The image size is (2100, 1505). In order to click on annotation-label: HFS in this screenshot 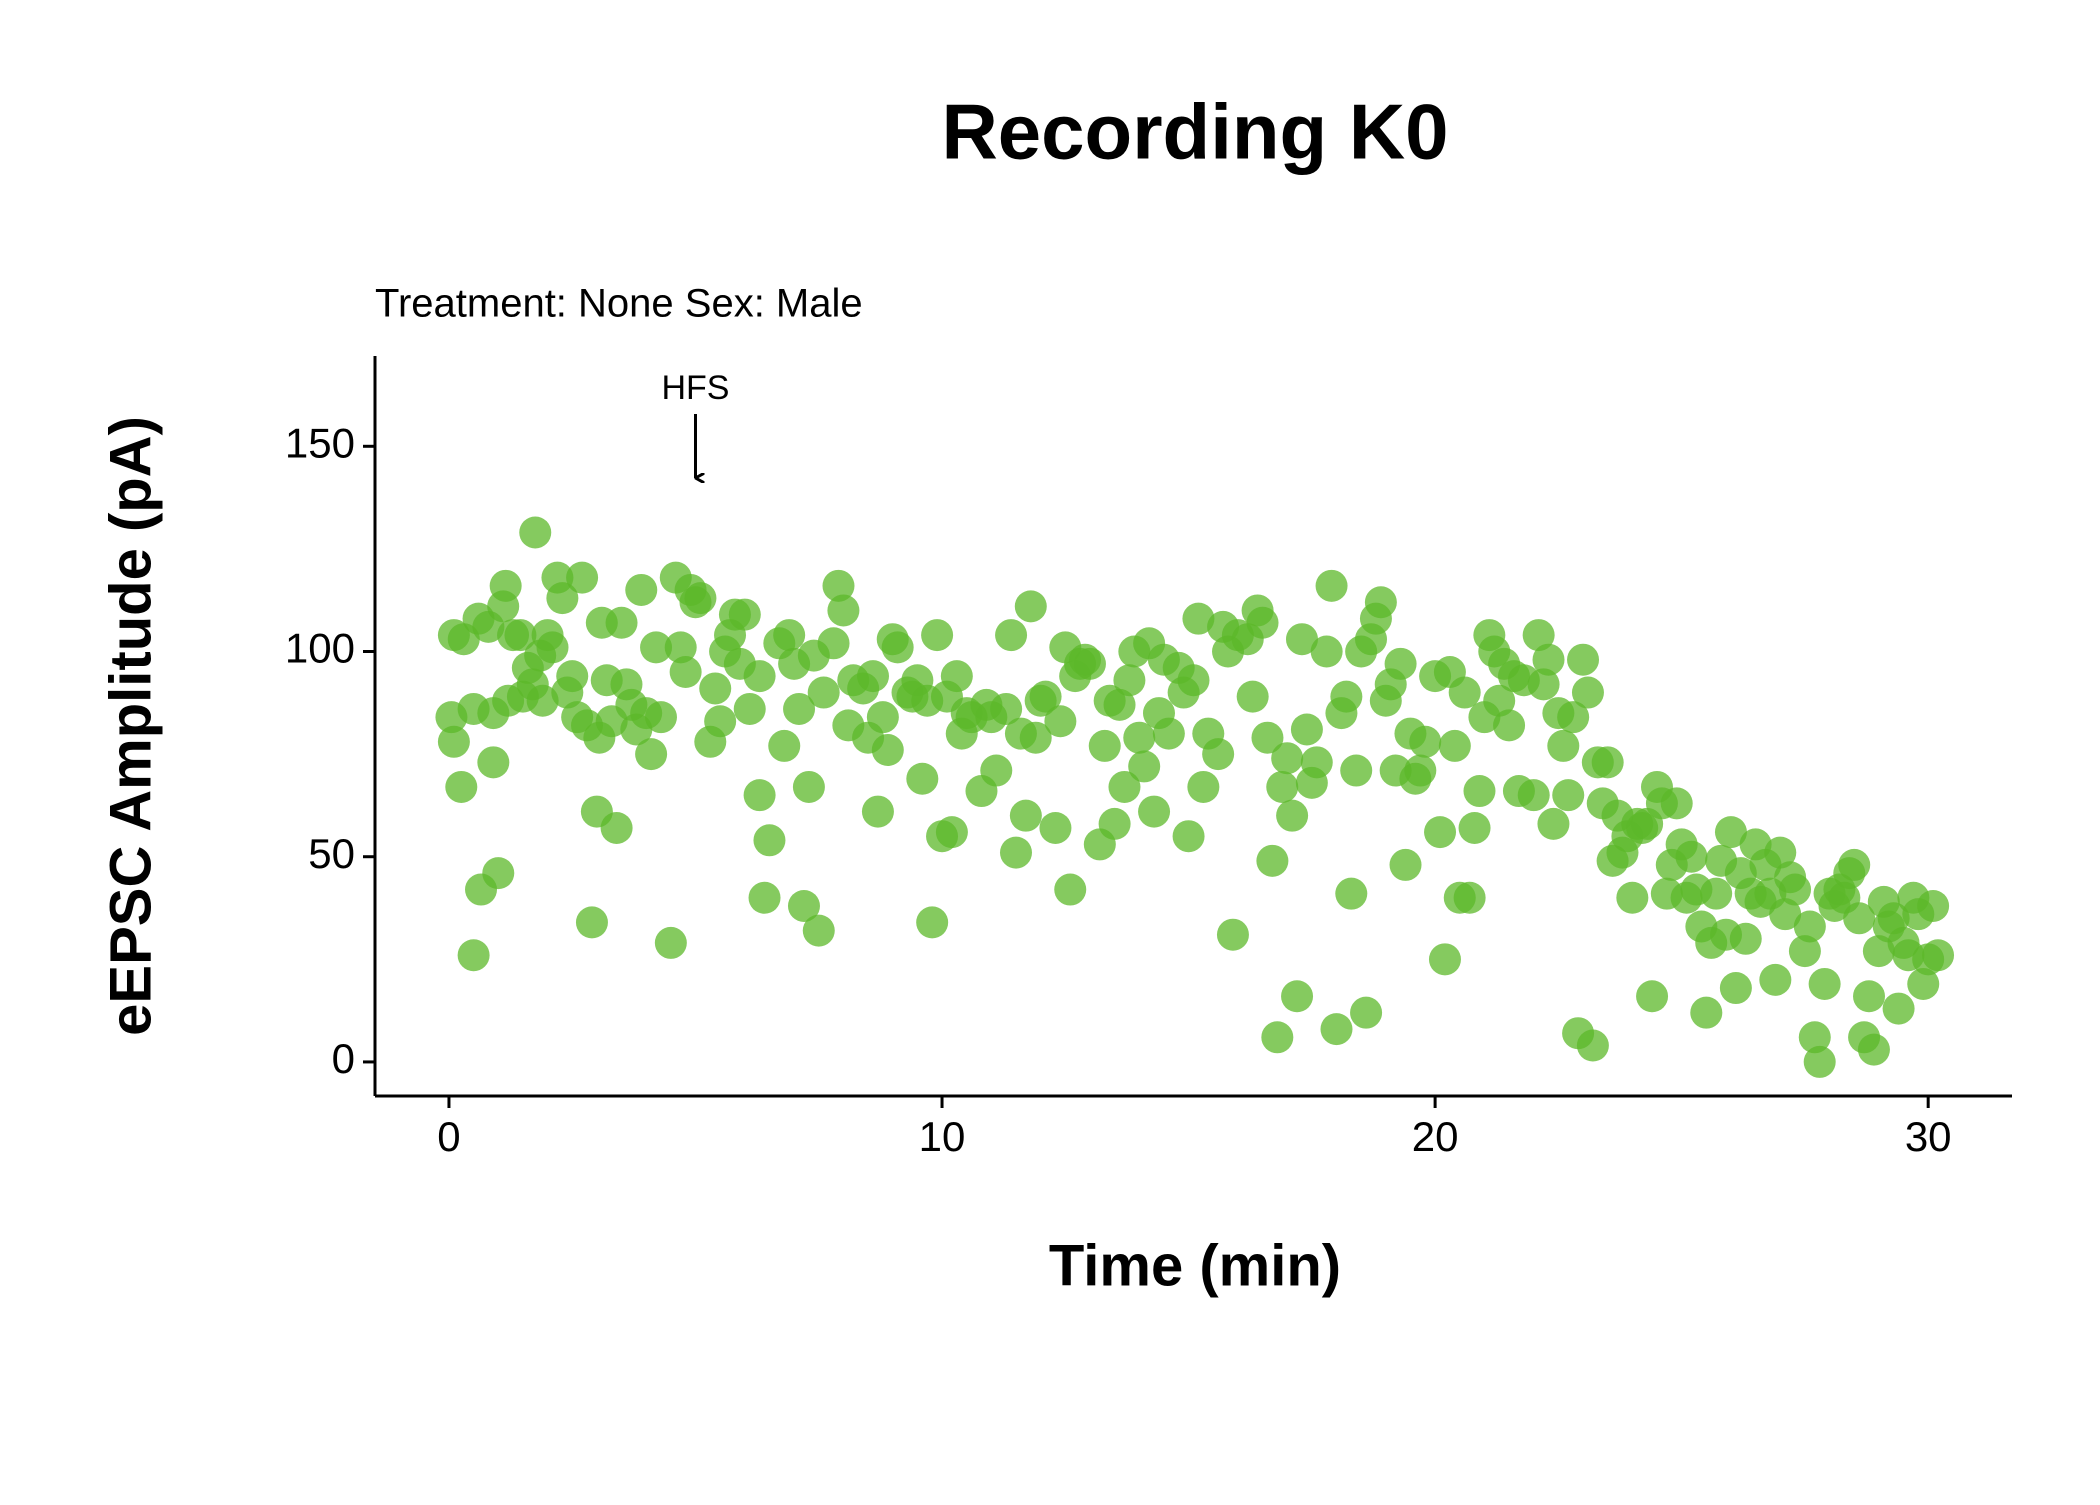, I will do `click(695, 388)`.